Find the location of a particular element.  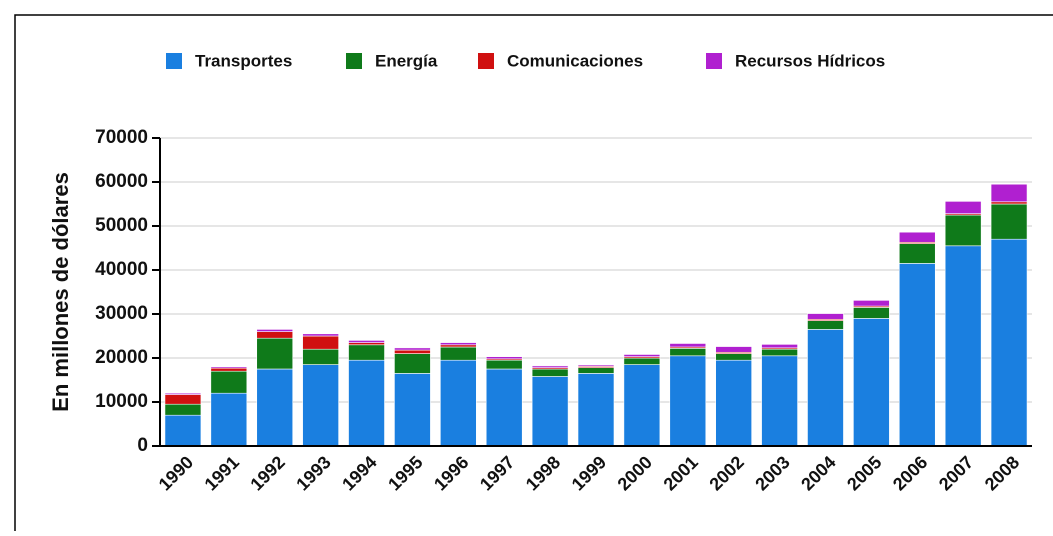

y-axis-label: En millones de dólares is located at coordinates (60, 292).